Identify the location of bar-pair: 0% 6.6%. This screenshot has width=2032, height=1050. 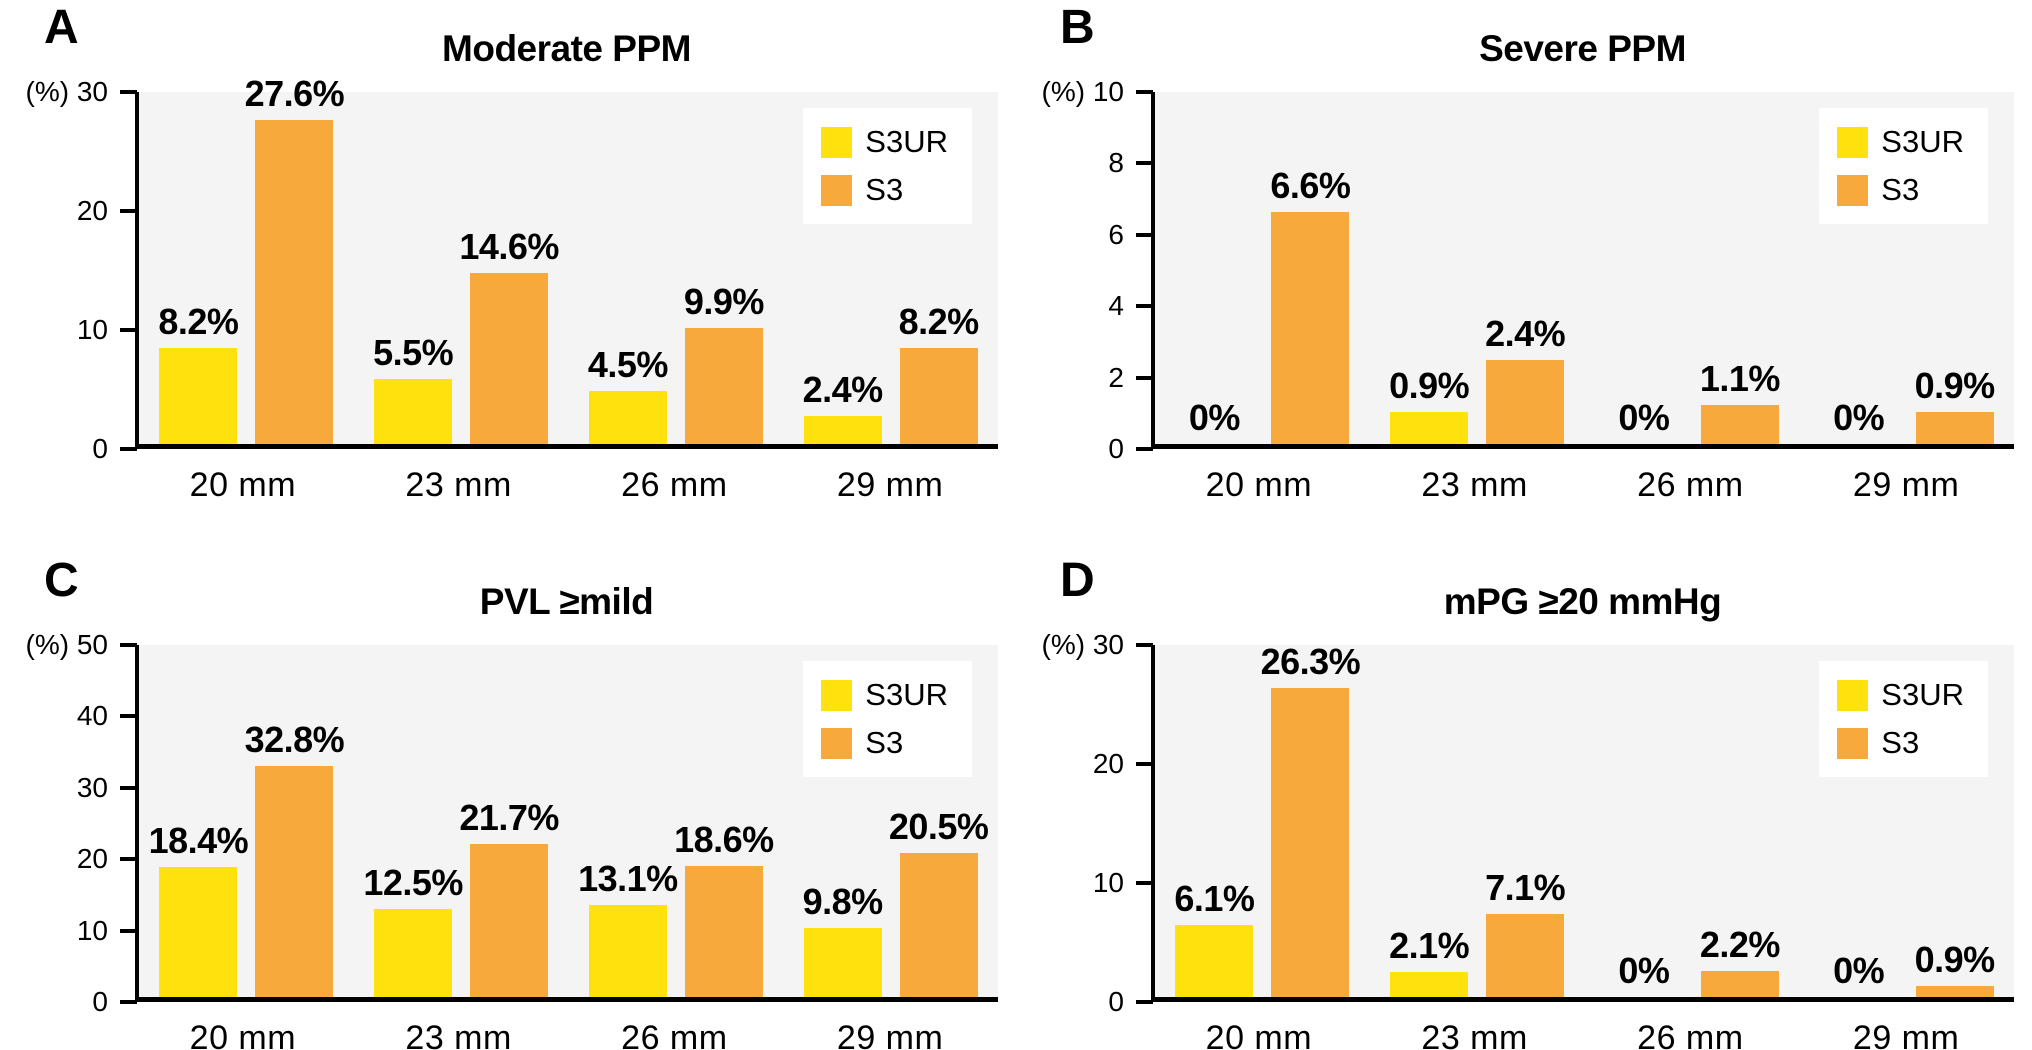
(1263, 268).